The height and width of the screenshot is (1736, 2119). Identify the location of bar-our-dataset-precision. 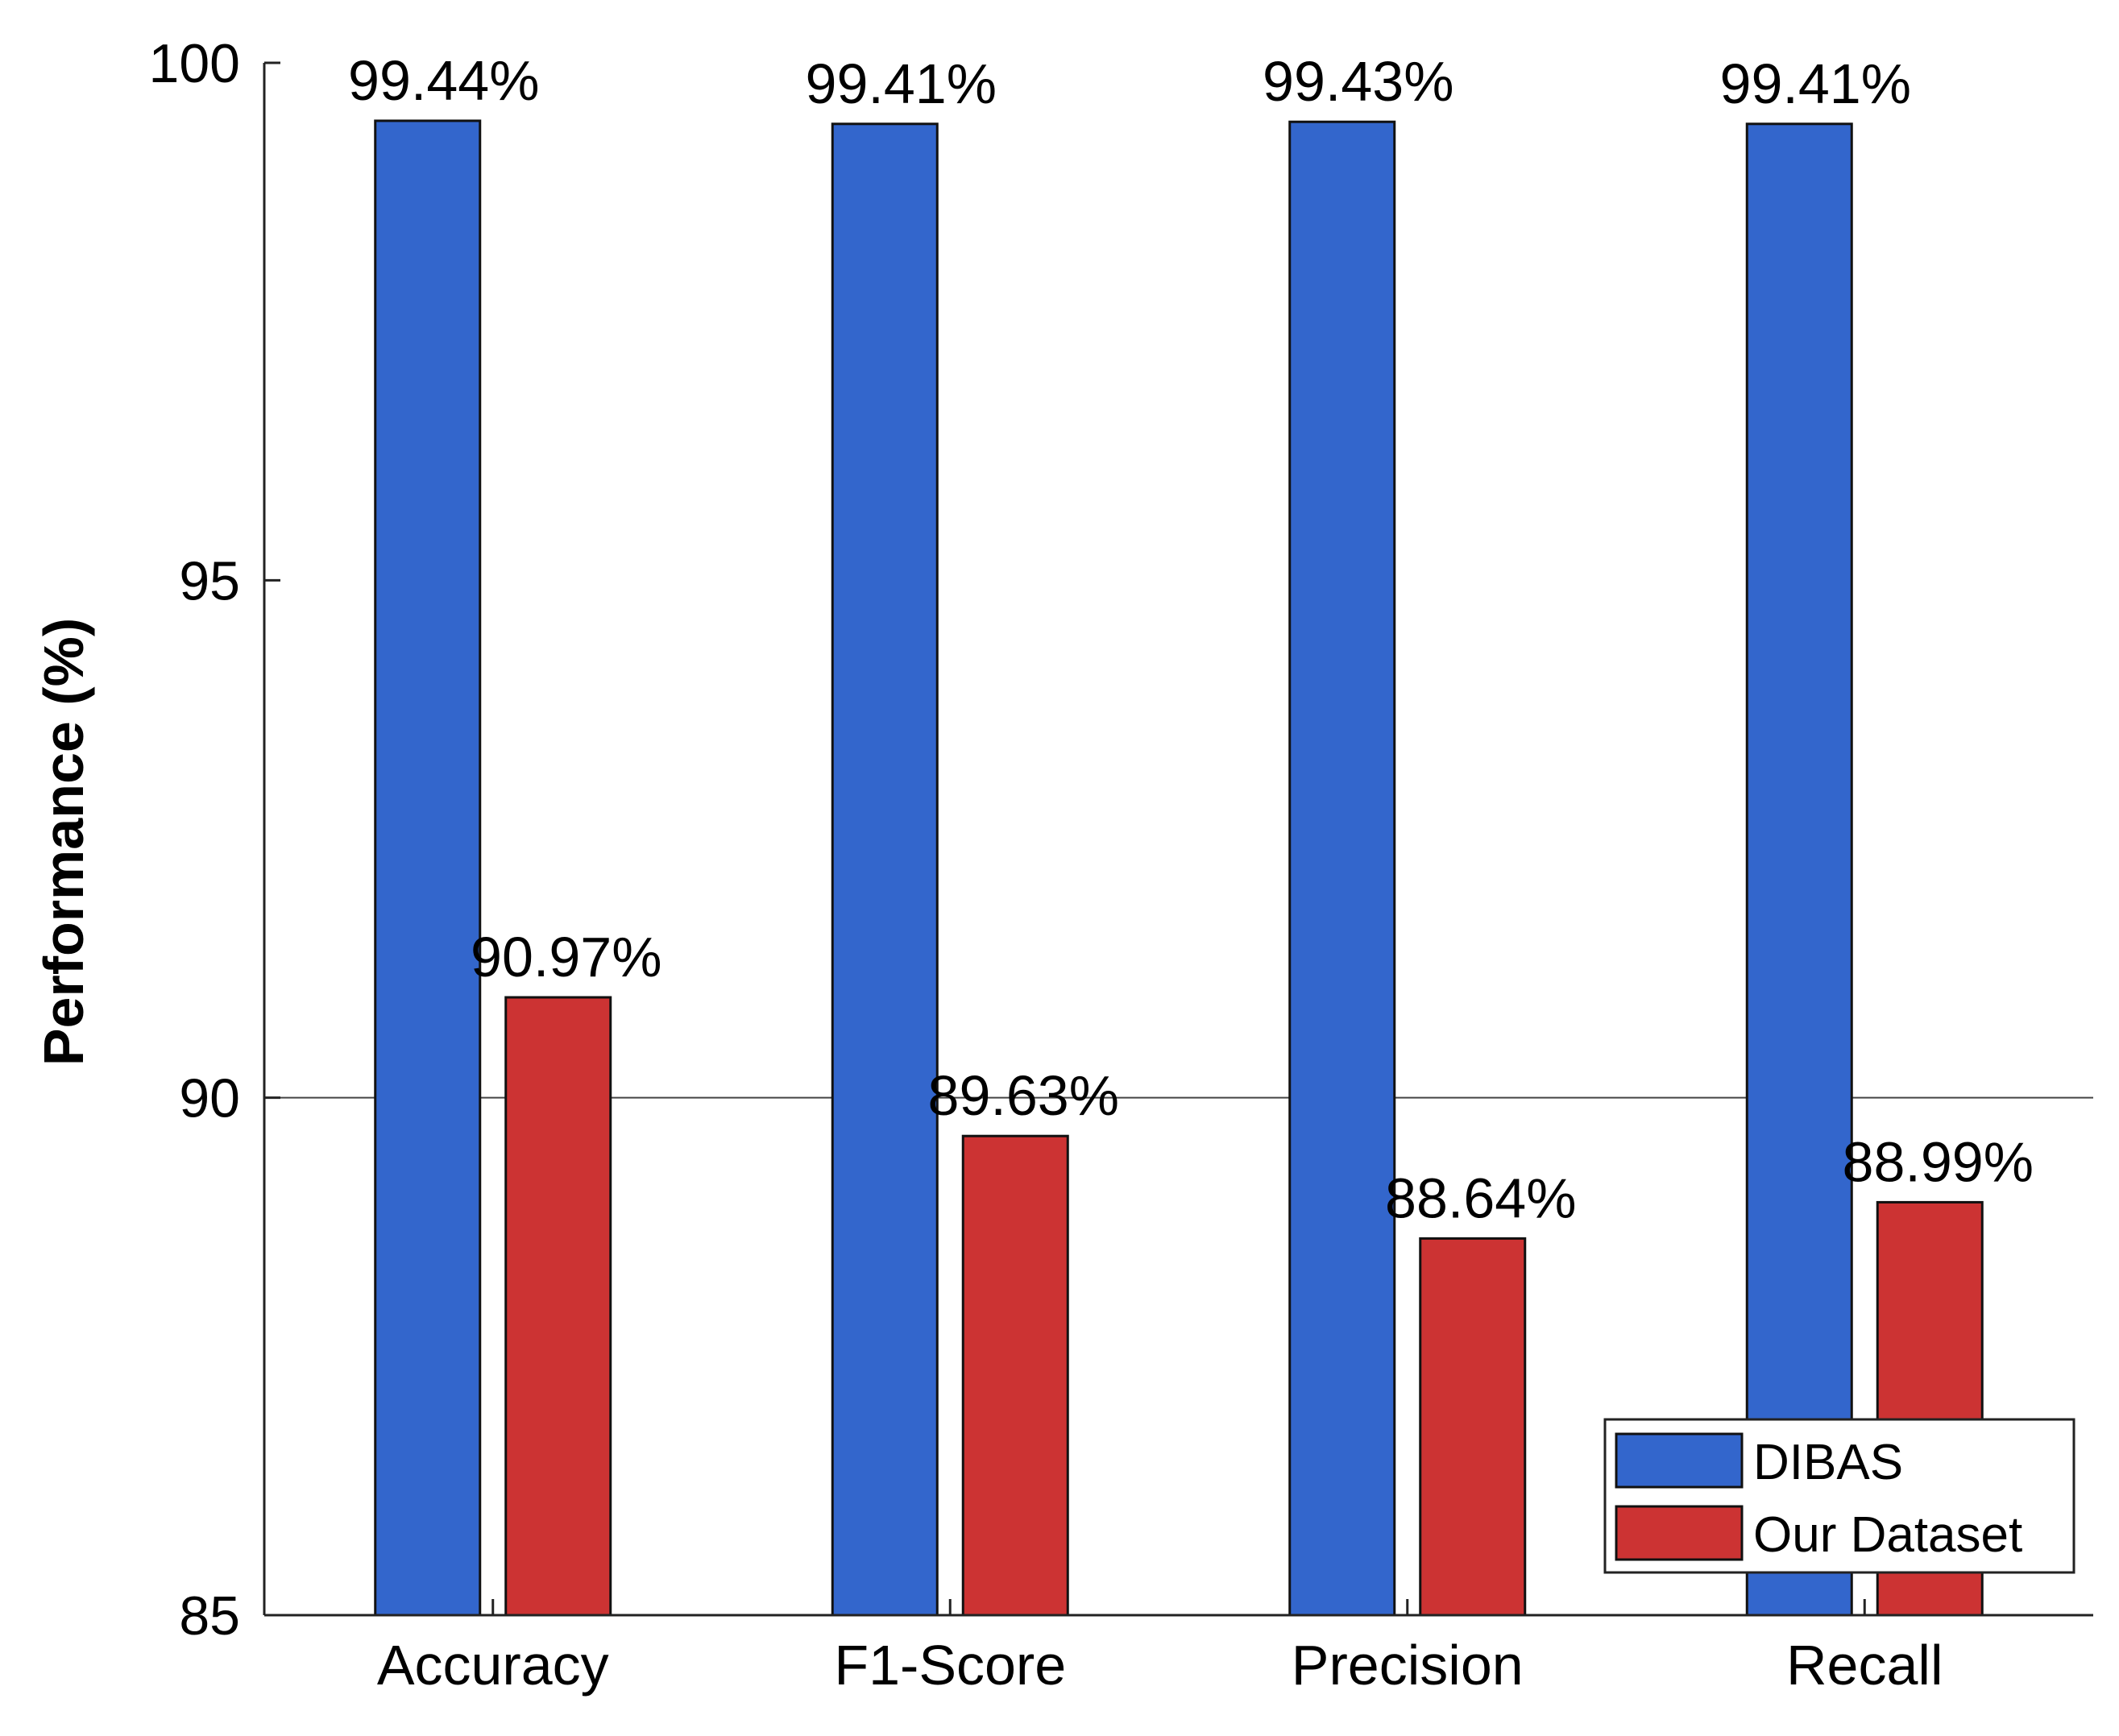
(1473, 1427).